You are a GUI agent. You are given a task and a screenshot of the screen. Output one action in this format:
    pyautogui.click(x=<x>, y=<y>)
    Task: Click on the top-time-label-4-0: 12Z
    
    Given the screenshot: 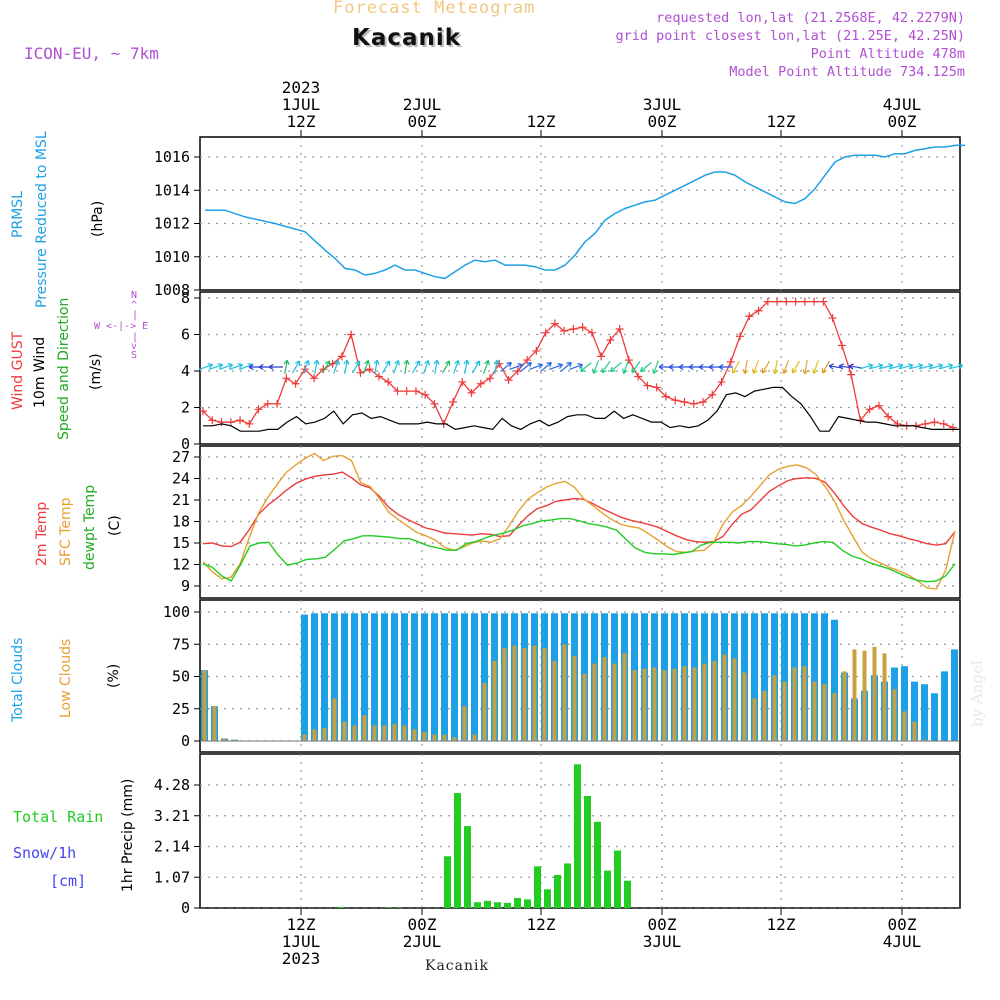 What is the action you would take?
    pyautogui.click(x=781, y=121)
    